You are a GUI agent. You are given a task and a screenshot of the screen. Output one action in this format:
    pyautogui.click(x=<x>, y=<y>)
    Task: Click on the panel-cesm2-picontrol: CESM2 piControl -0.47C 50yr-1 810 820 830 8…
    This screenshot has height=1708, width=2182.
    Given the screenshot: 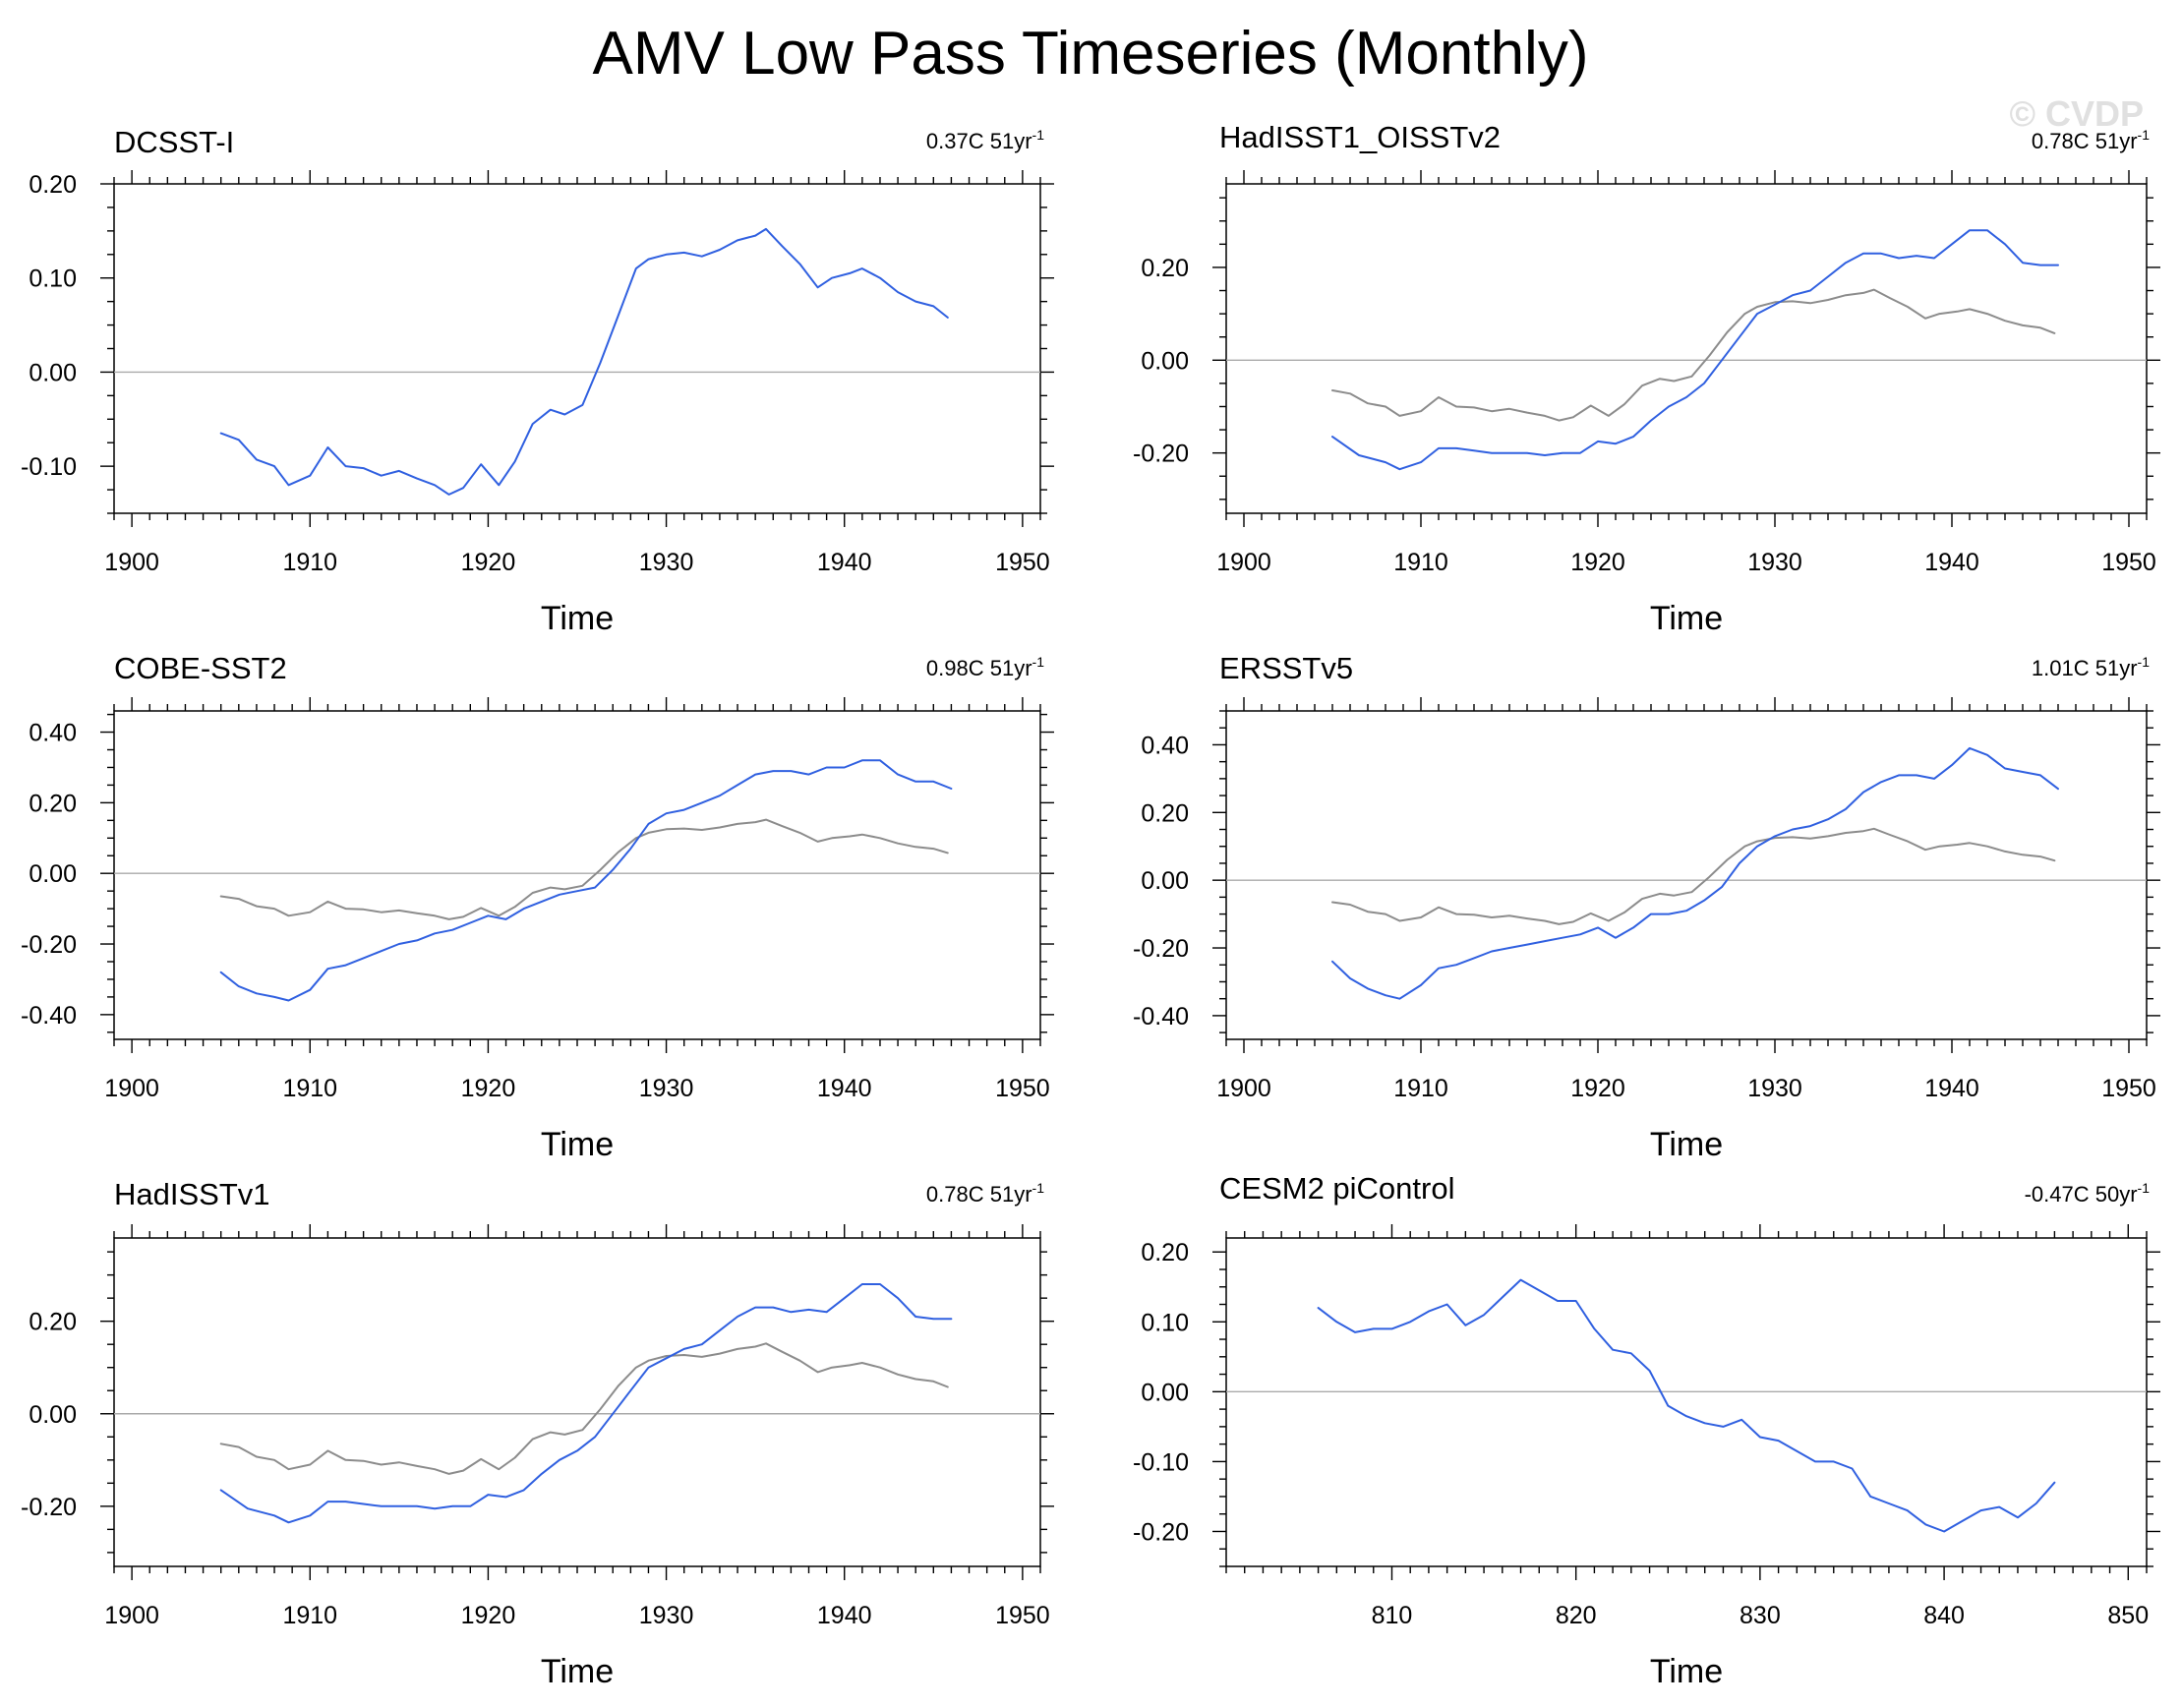 What is the action you would take?
    pyautogui.click(x=1646, y=1431)
    